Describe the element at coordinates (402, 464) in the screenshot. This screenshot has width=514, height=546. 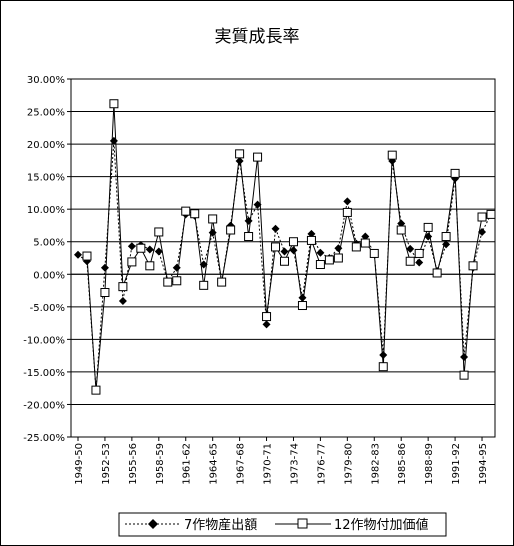
I see `x-tick-label: 1985-86` at that location.